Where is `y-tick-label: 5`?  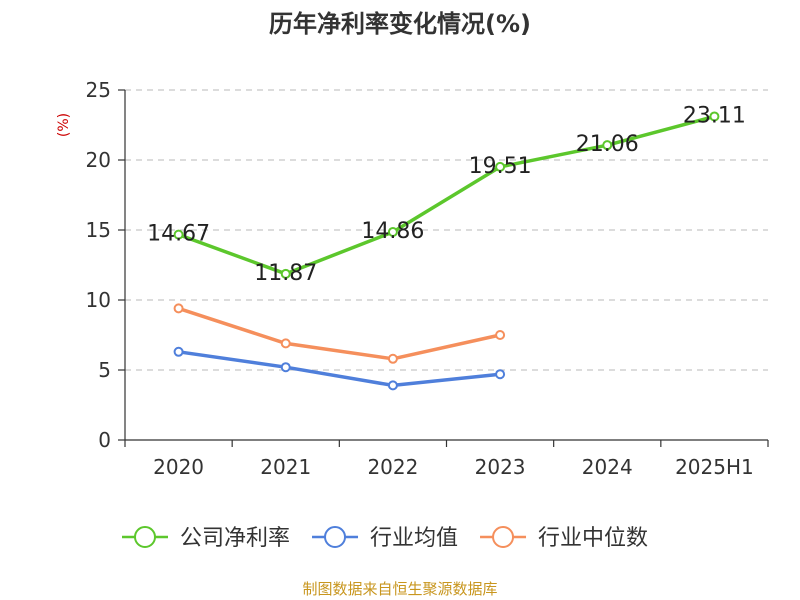
y-tick-label: 5 is located at coordinates (104, 370).